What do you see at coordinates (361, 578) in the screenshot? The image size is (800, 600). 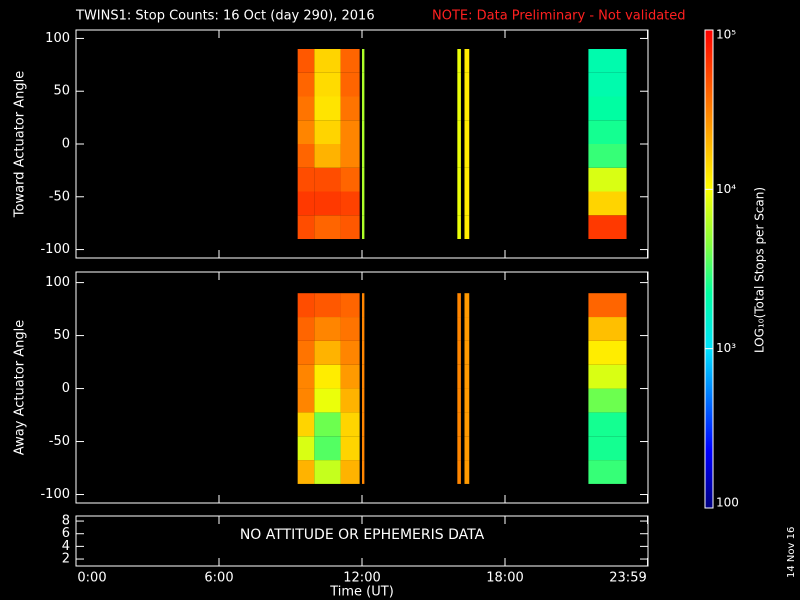 I see `x-tick-label: 12:00` at bounding box center [361, 578].